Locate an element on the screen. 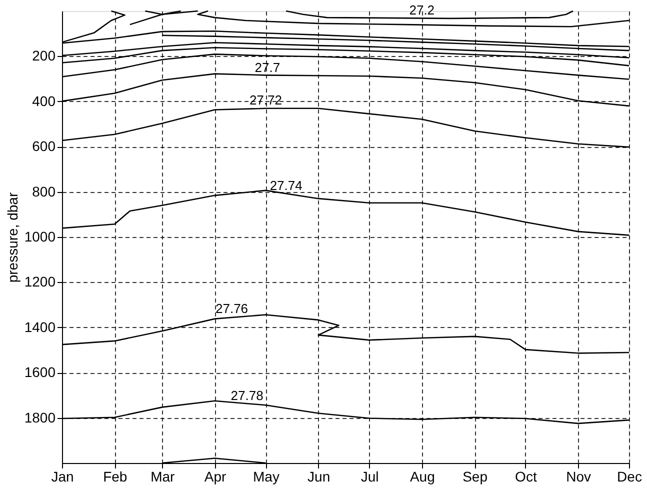 Image resolution: width=647 pixels, height=489 pixels. y-tick-label: 600 is located at coordinates (44, 146).